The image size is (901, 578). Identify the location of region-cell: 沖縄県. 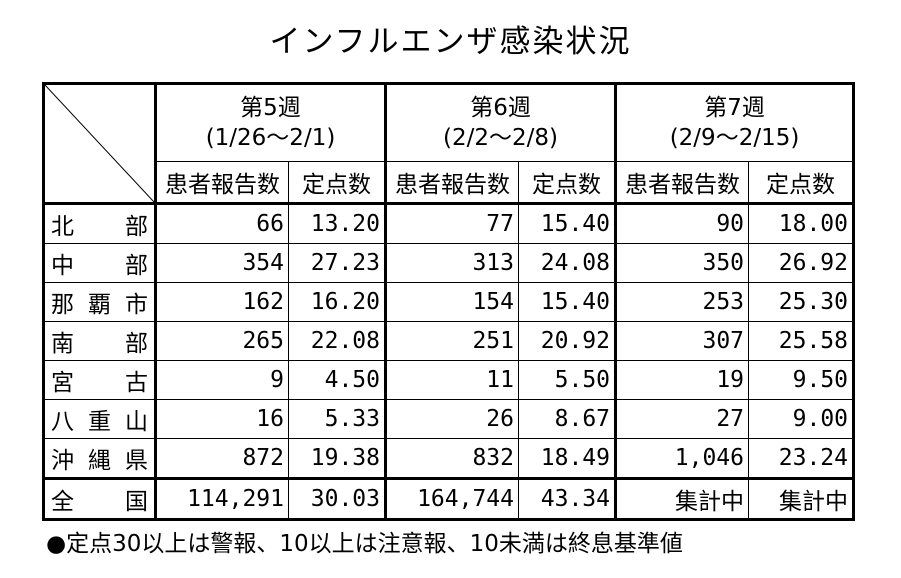
(100, 458).